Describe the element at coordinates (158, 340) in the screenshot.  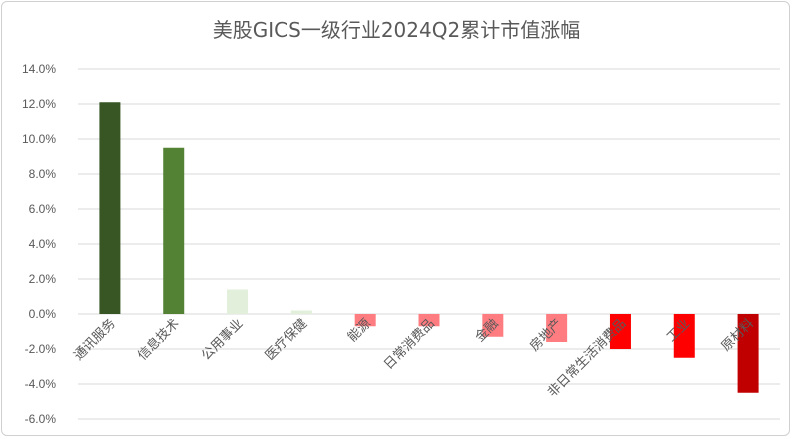
I see `category-label: 信息技术` at that location.